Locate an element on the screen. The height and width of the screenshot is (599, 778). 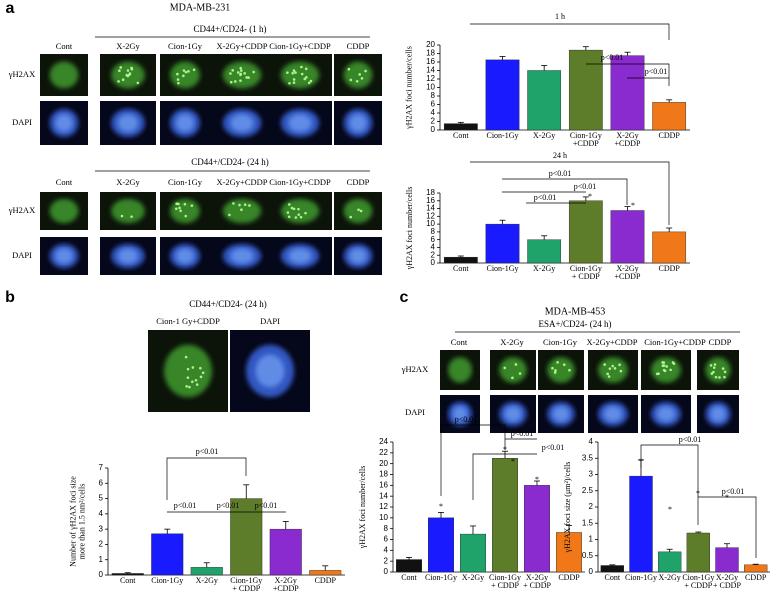
y-tick-label: 4 is located at coordinates (433, 112).